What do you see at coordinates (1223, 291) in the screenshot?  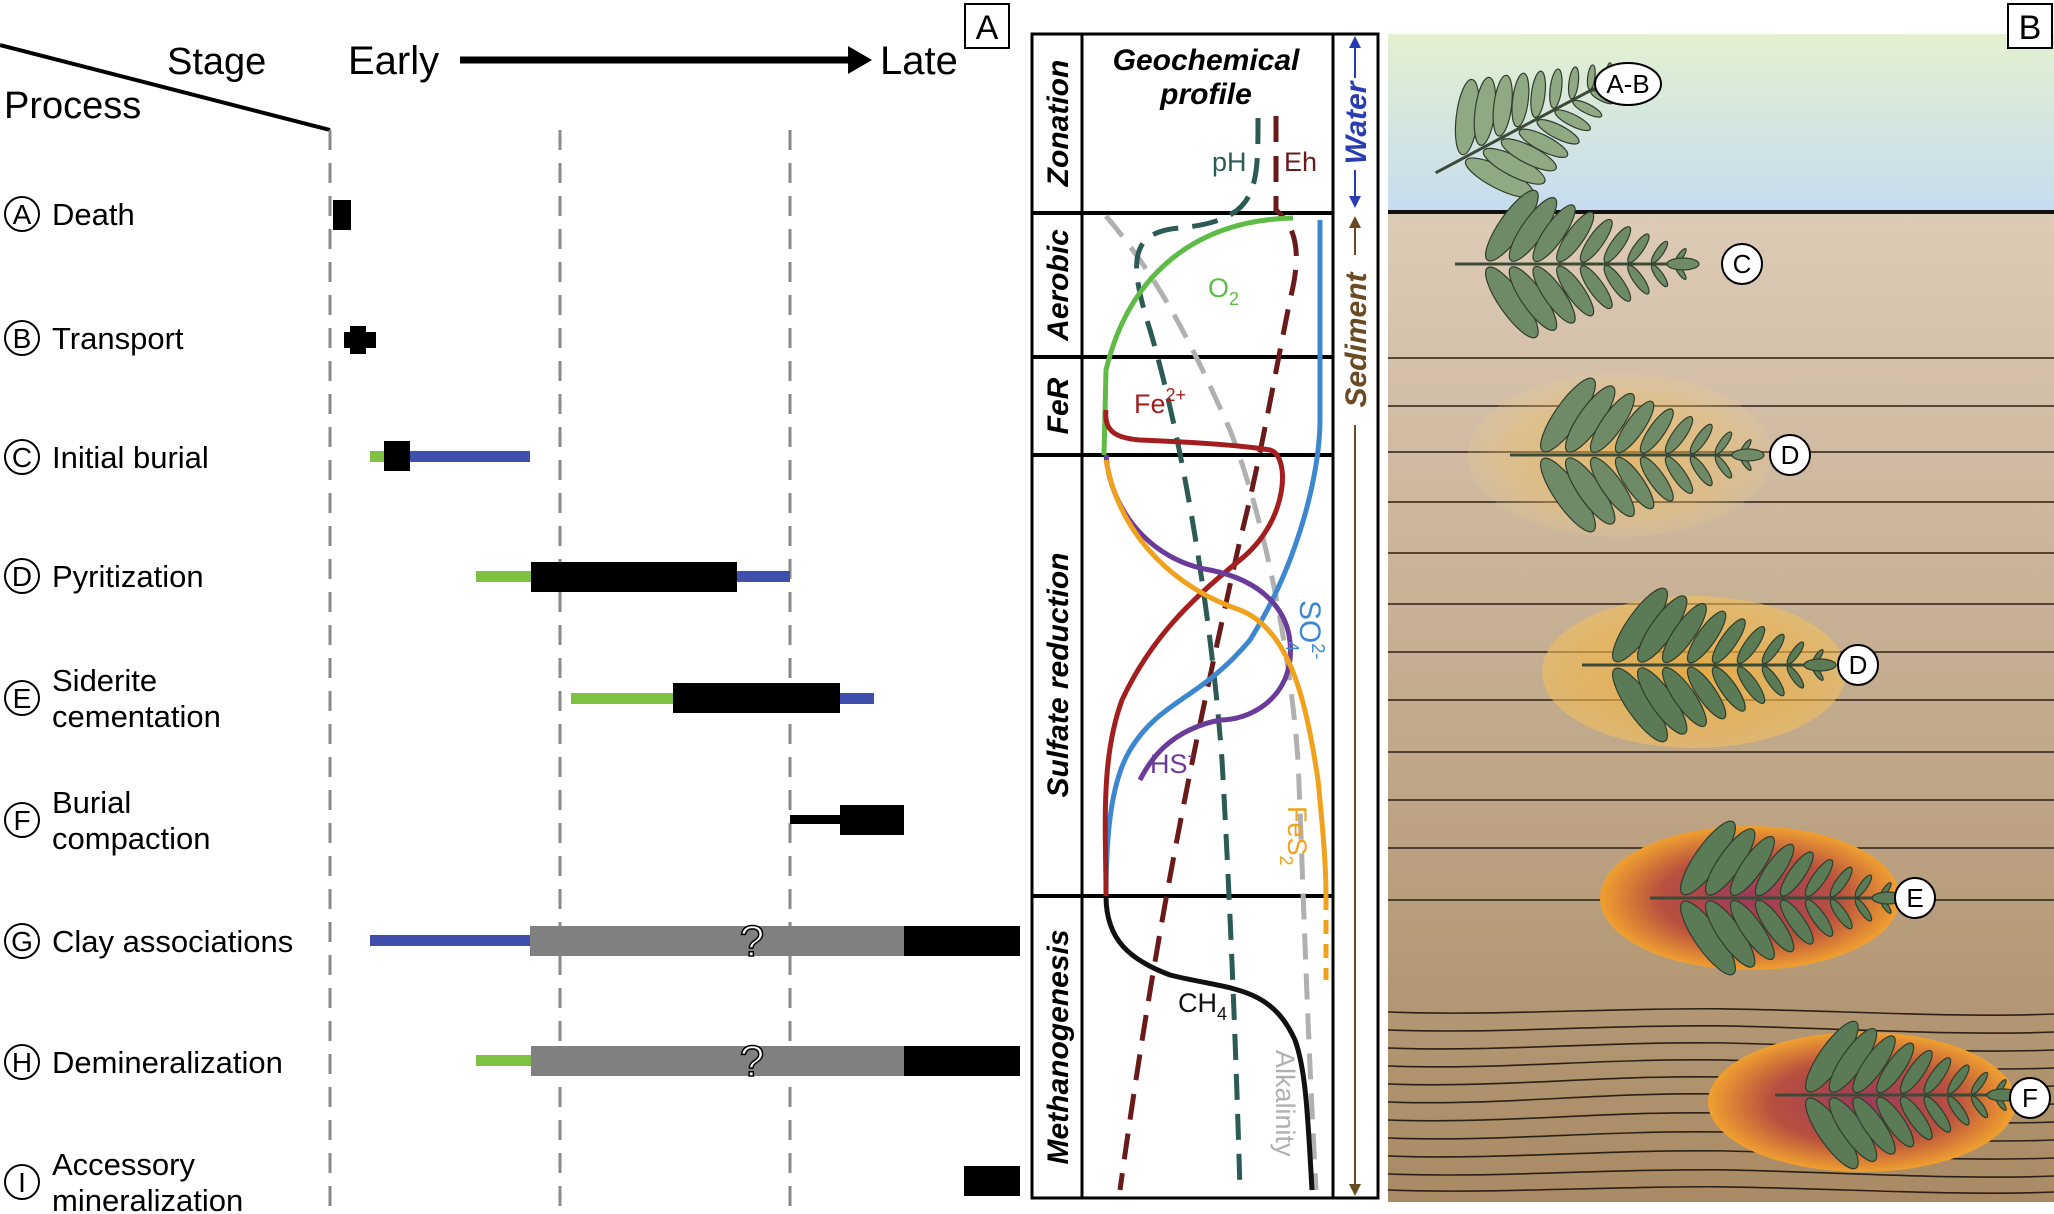 I see `o2-label: O2` at bounding box center [1223, 291].